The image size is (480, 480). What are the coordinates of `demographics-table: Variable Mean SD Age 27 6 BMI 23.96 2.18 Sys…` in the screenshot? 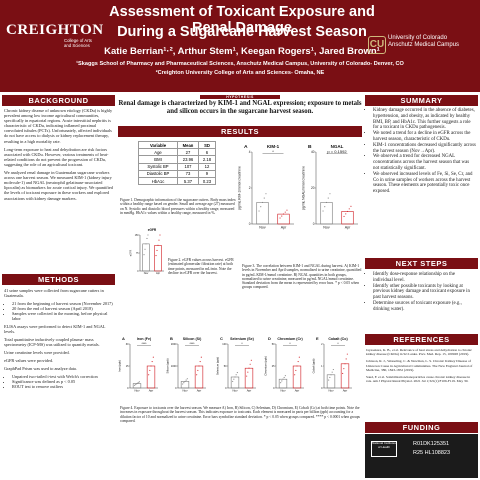 It's located at (177, 163).